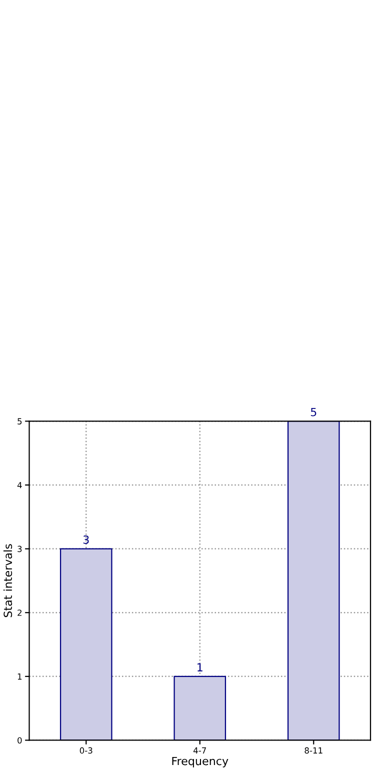 The height and width of the screenshot is (780, 390). I want to click on x-tick-label: 0-3, so click(86, 750).